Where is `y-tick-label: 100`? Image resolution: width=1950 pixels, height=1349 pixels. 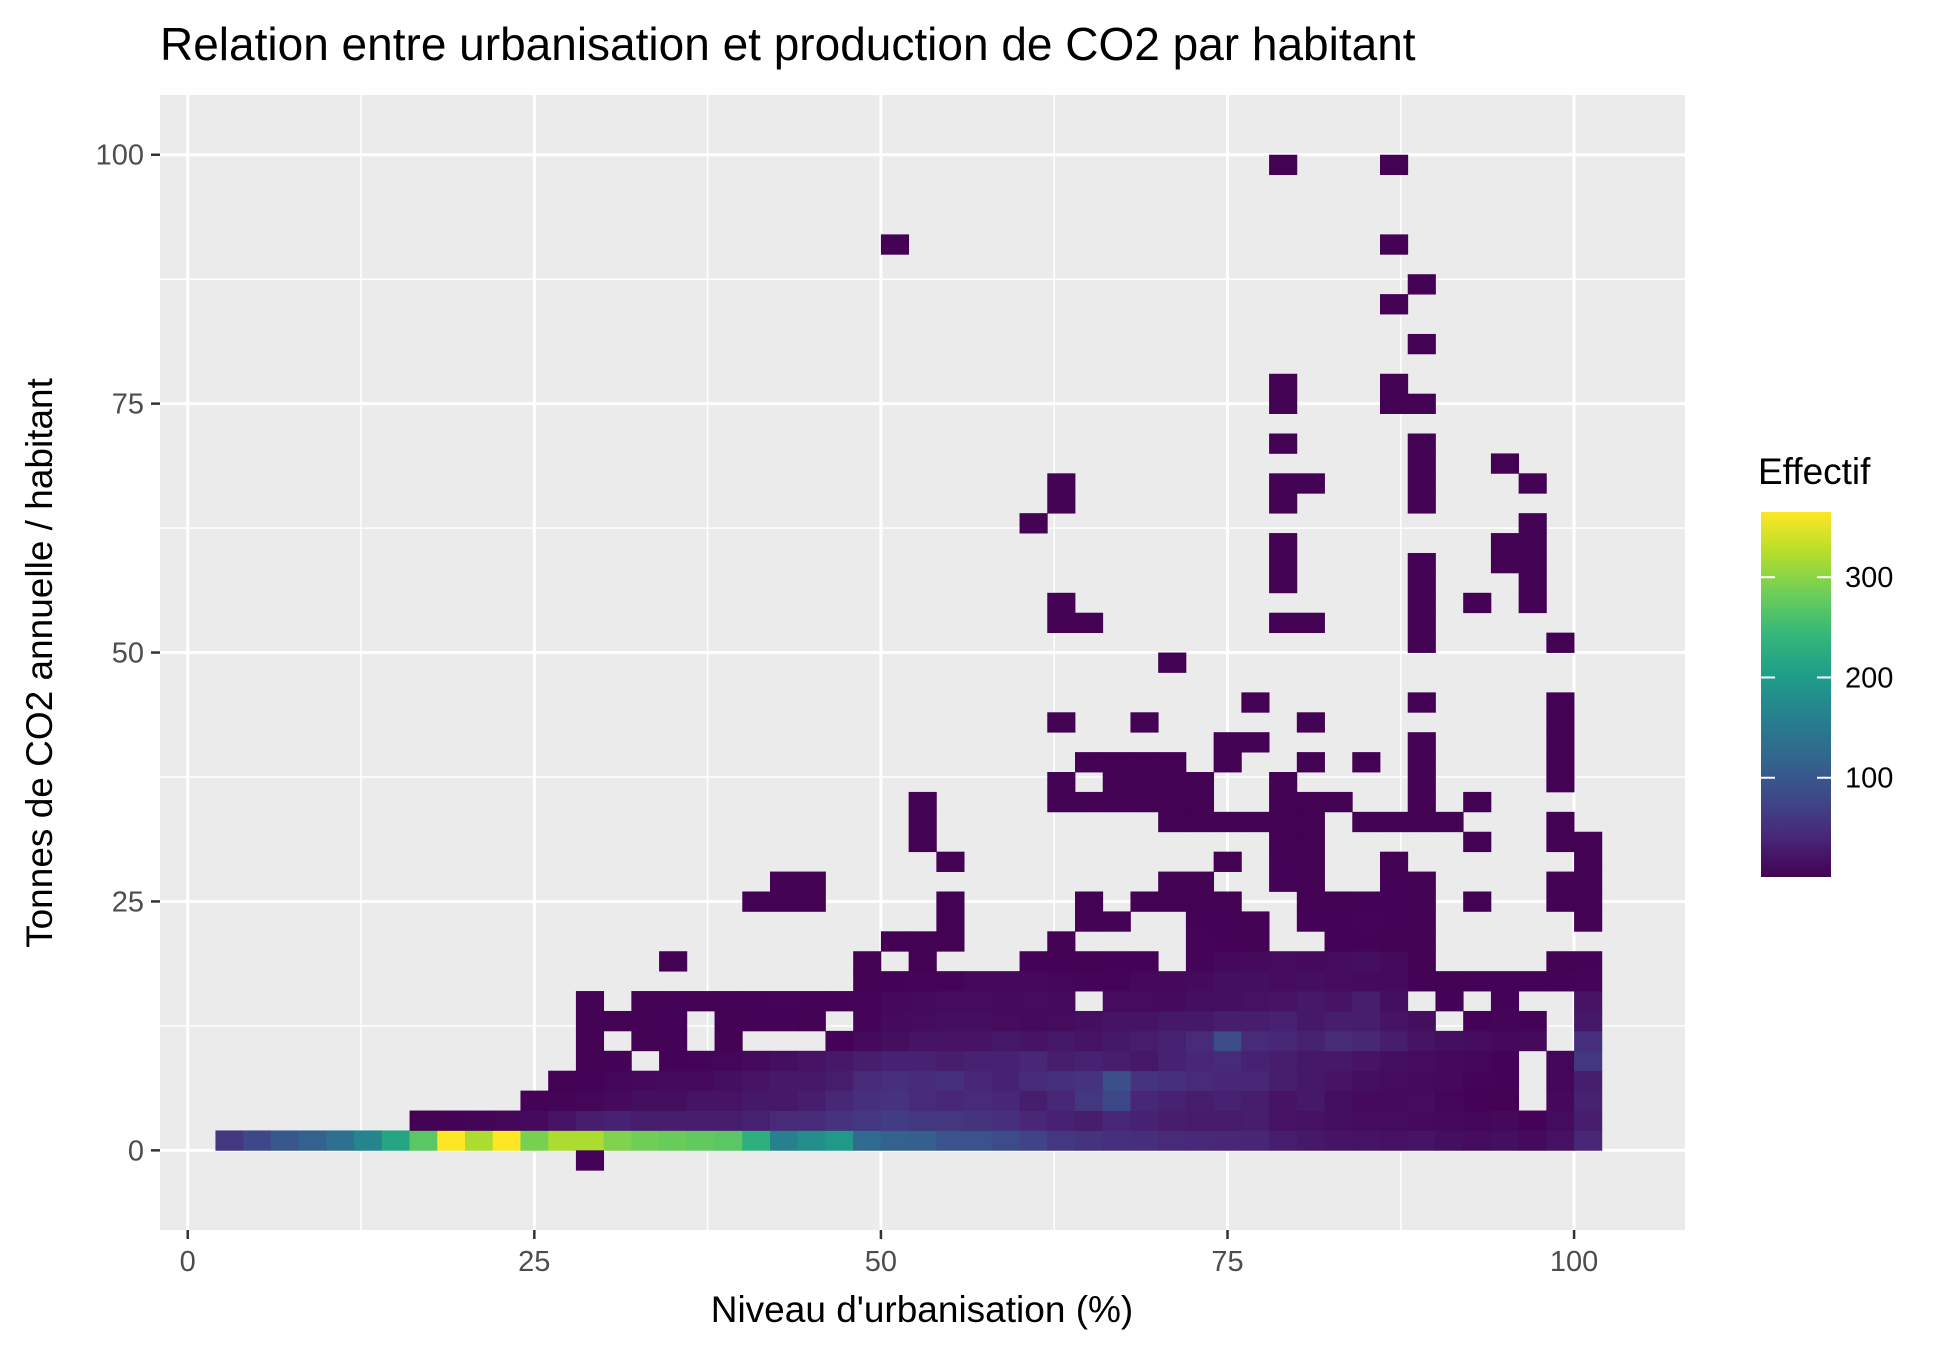 y-tick-label: 100 is located at coordinates (120, 156).